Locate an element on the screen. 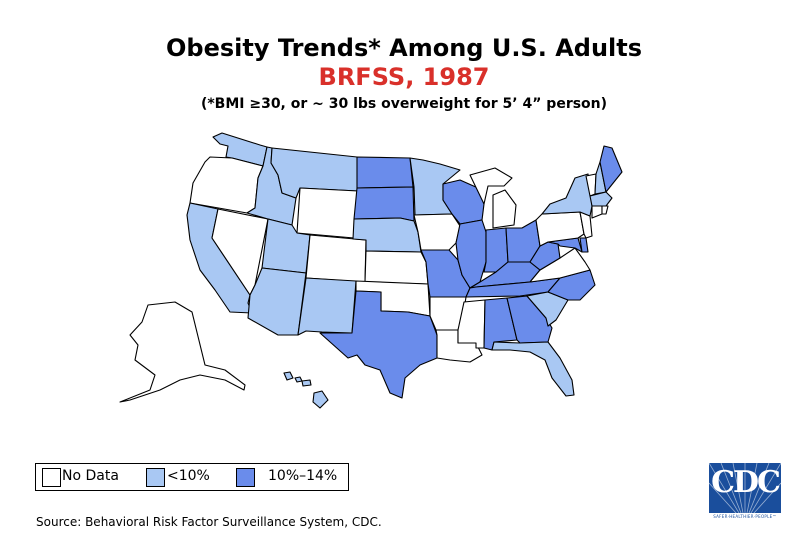 Image resolution: width=808 pixels, height=538 pixels. cdc-logo: CDC is located at coordinates (745, 488).